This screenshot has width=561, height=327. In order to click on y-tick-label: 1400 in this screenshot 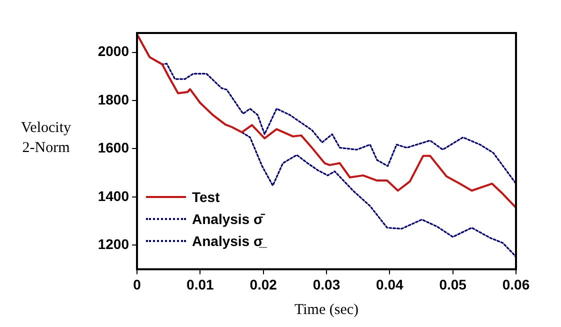, I will do `click(114, 196)`.